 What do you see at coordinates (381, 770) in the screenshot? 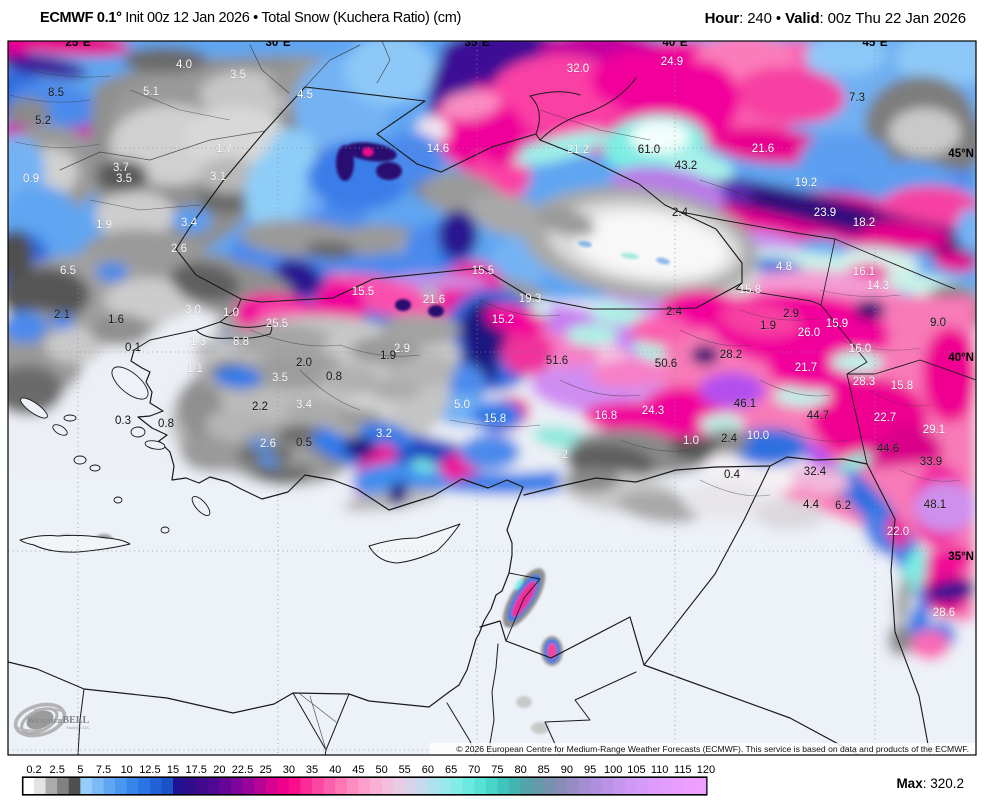
I see `svg-text: 50` at bounding box center [381, 770].